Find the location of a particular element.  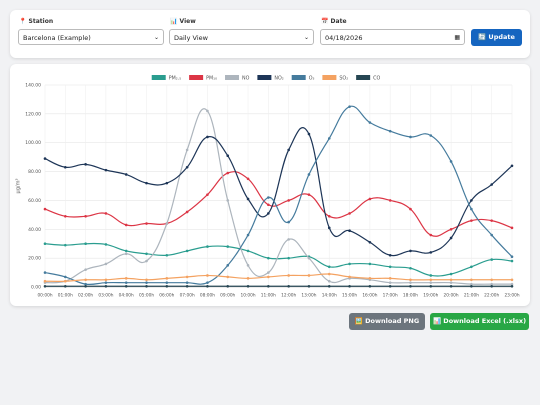

legend-label: NO₂ is located at coordinates (278, 79).